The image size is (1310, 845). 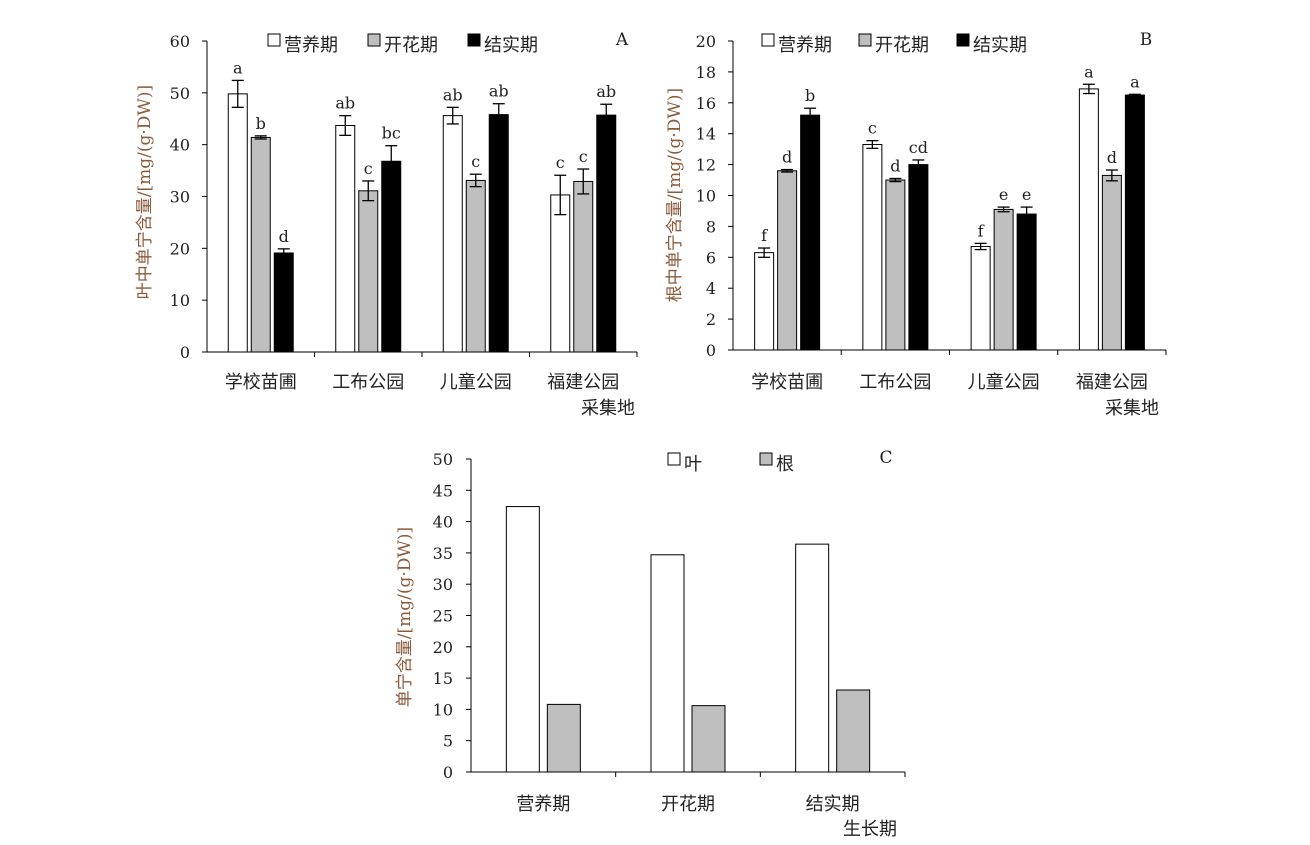 I want to click on significance-label: e, so click(x=1026, y=194).